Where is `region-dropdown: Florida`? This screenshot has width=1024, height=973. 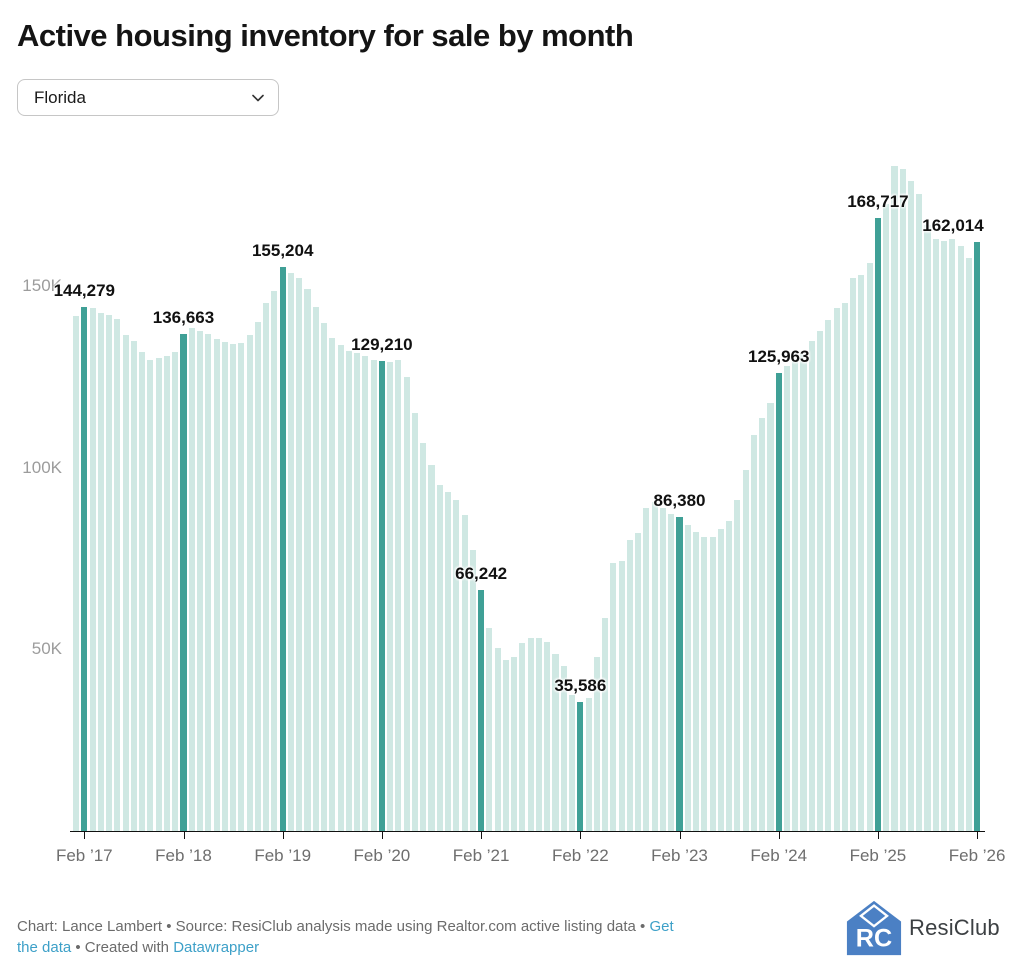 region-dropdown: Florida is located at coordinates (148, 97).